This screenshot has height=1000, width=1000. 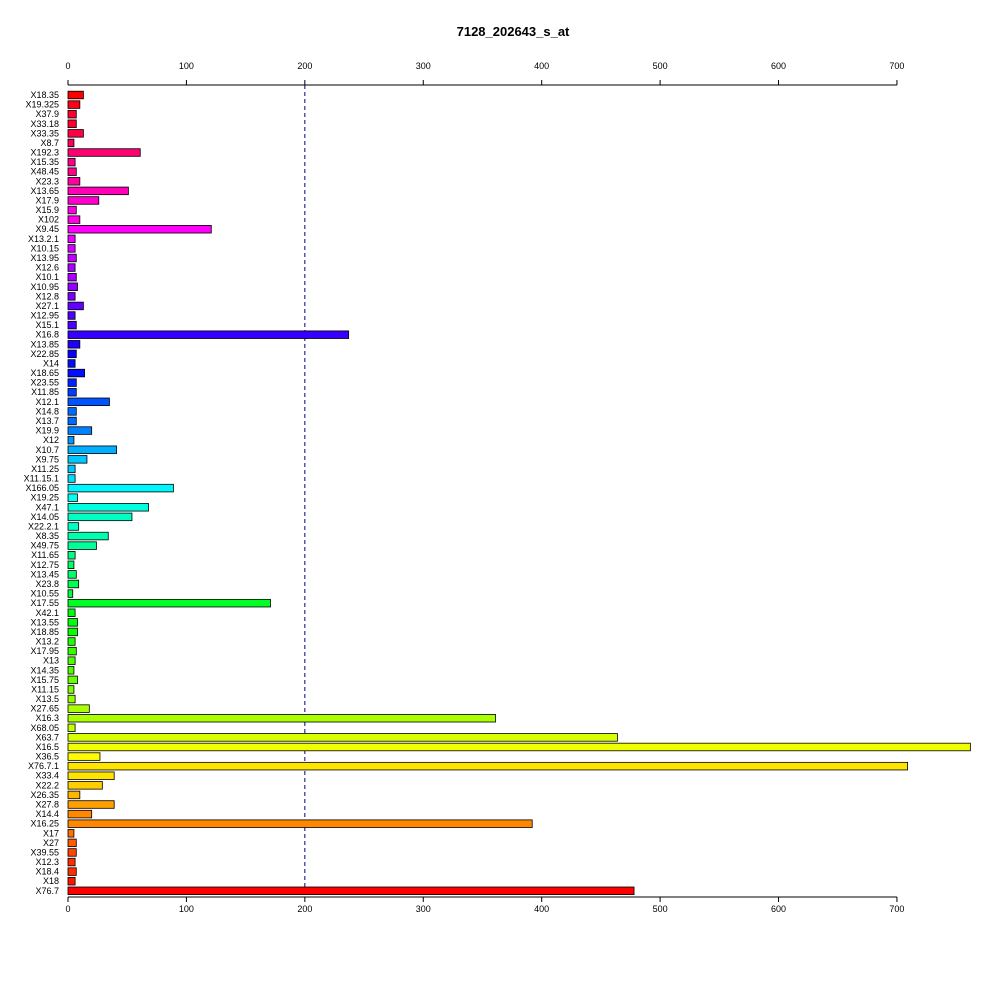 I want to click on category-label: X14, so click(x=51, y=363).